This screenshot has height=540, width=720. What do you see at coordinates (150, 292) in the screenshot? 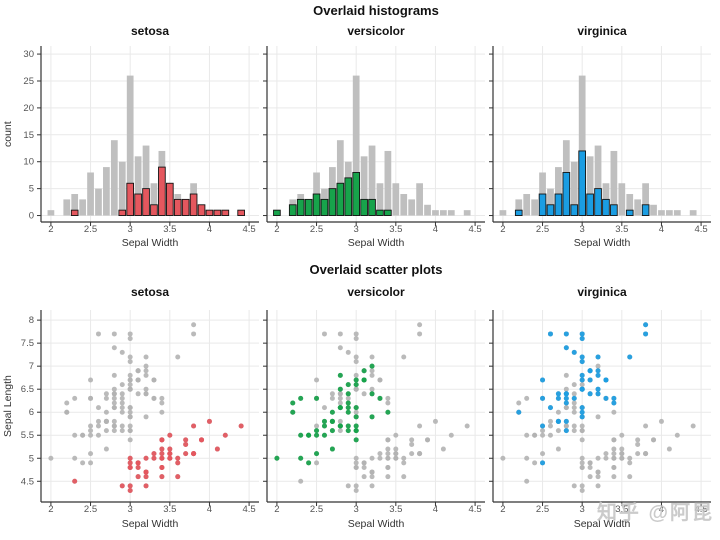
I see `scatter-panel-title-setosa: setosa` at bounding box center [150, 292].